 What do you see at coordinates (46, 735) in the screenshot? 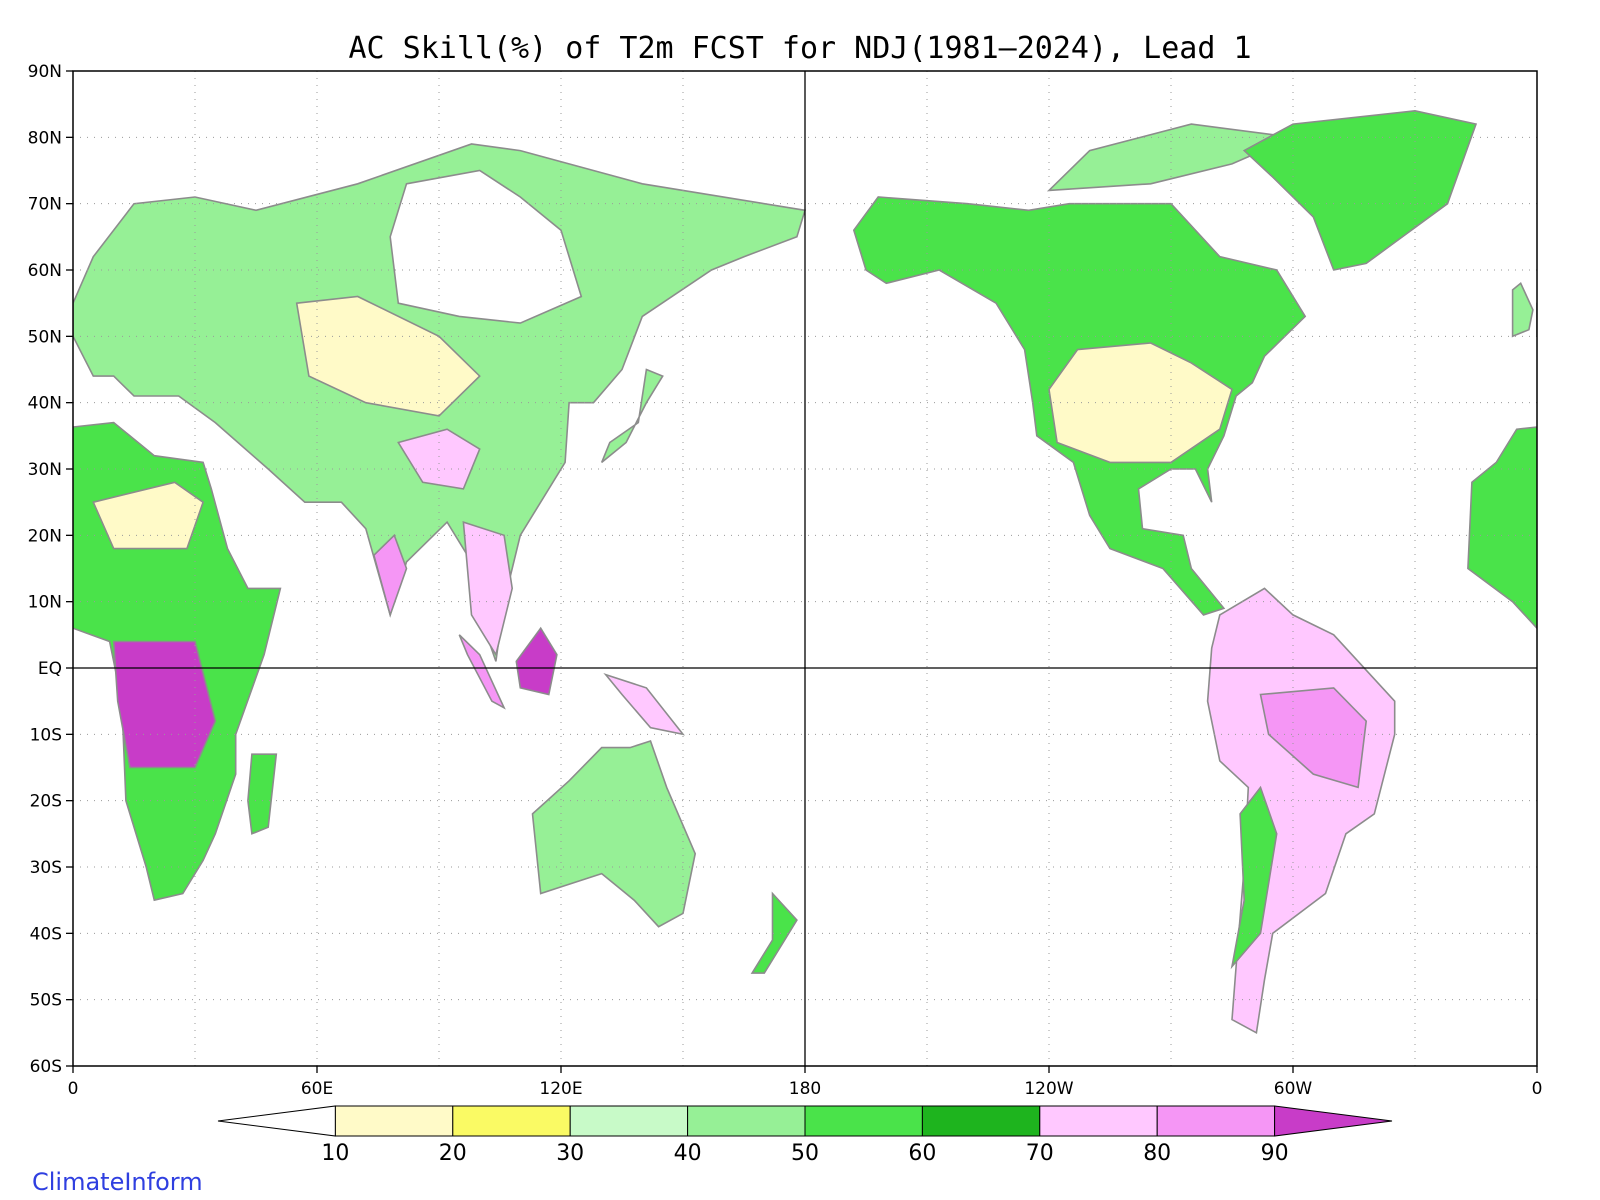
I see `lat-tick-label: 10S` at bounding box center [46, 735].